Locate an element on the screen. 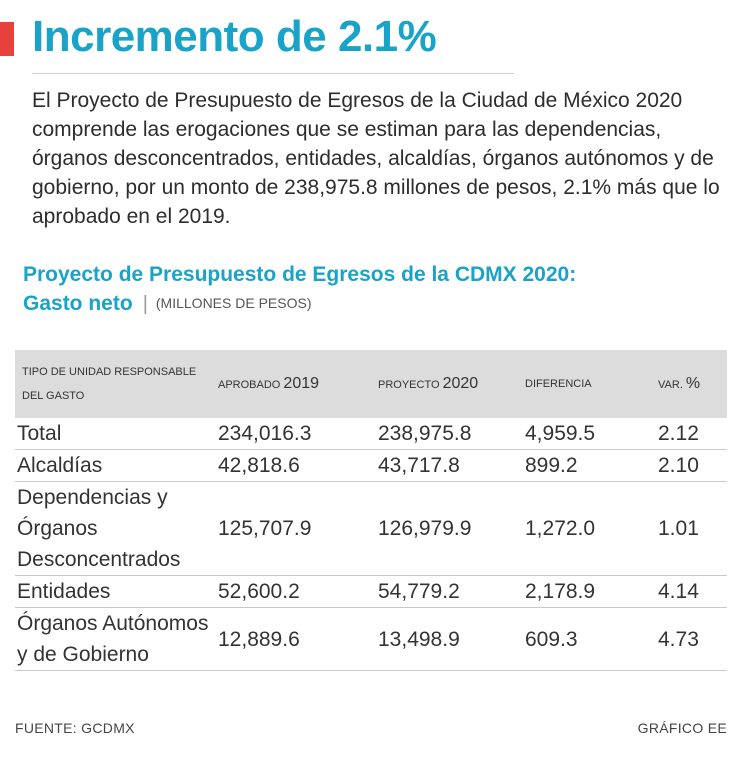 The image size is (743, 768). cell-unit: Total is located at coordinates (116, 434).